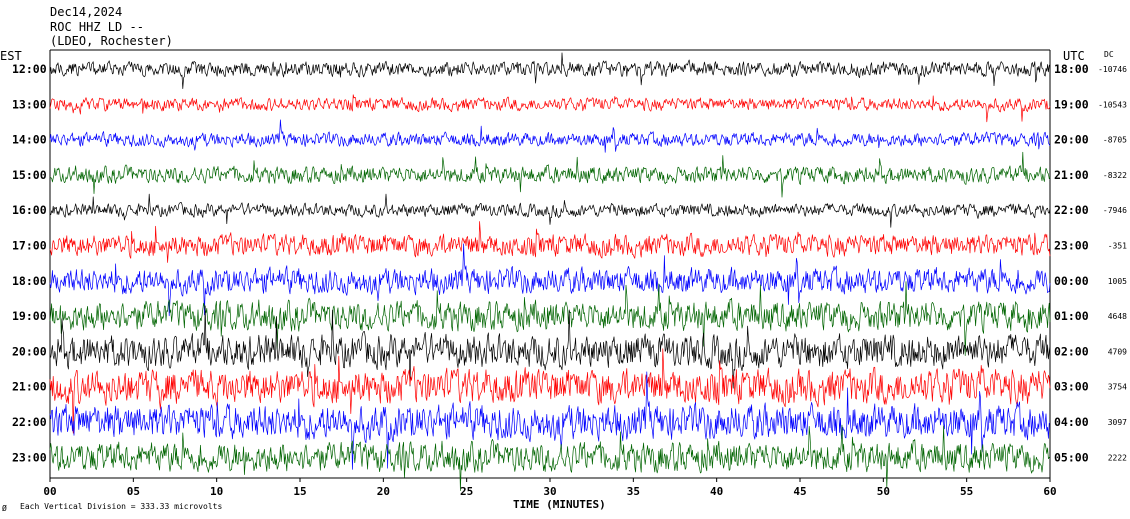 The width and height of the screenshot is (1130, 519). I want to click on dc-offset-label: -10746, so click(1112, 69).